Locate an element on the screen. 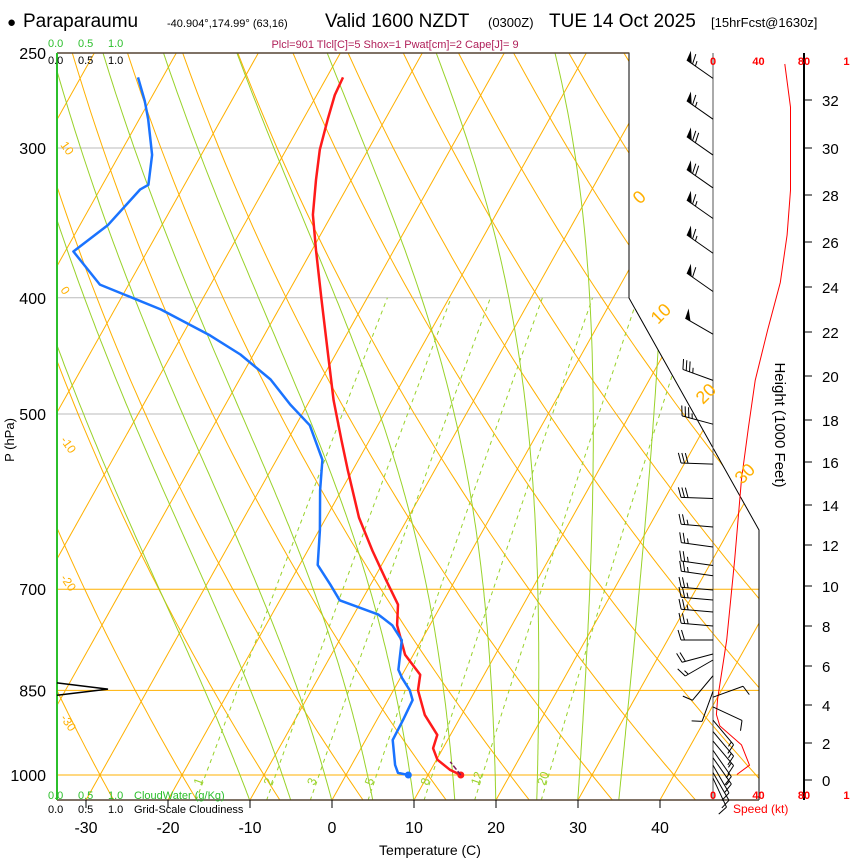  x-tick-label: 20 is located at coordinates (496, 828).